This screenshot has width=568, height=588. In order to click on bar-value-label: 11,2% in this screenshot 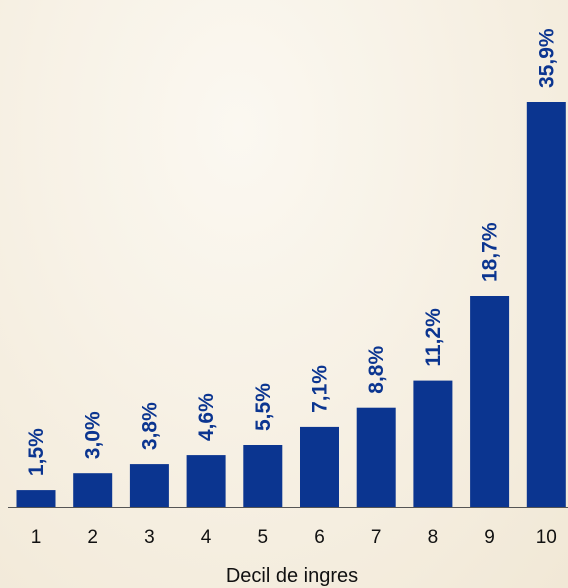, I will do `click(433, 337)`.